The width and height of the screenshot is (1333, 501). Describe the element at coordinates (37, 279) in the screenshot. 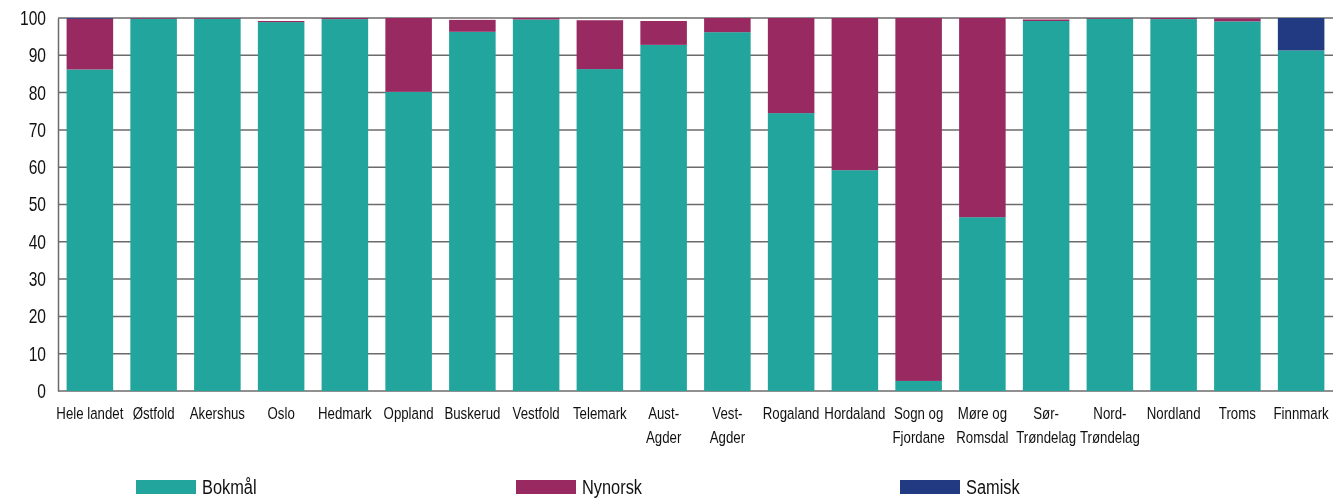

I see `y-tick-label: 30` at that location.